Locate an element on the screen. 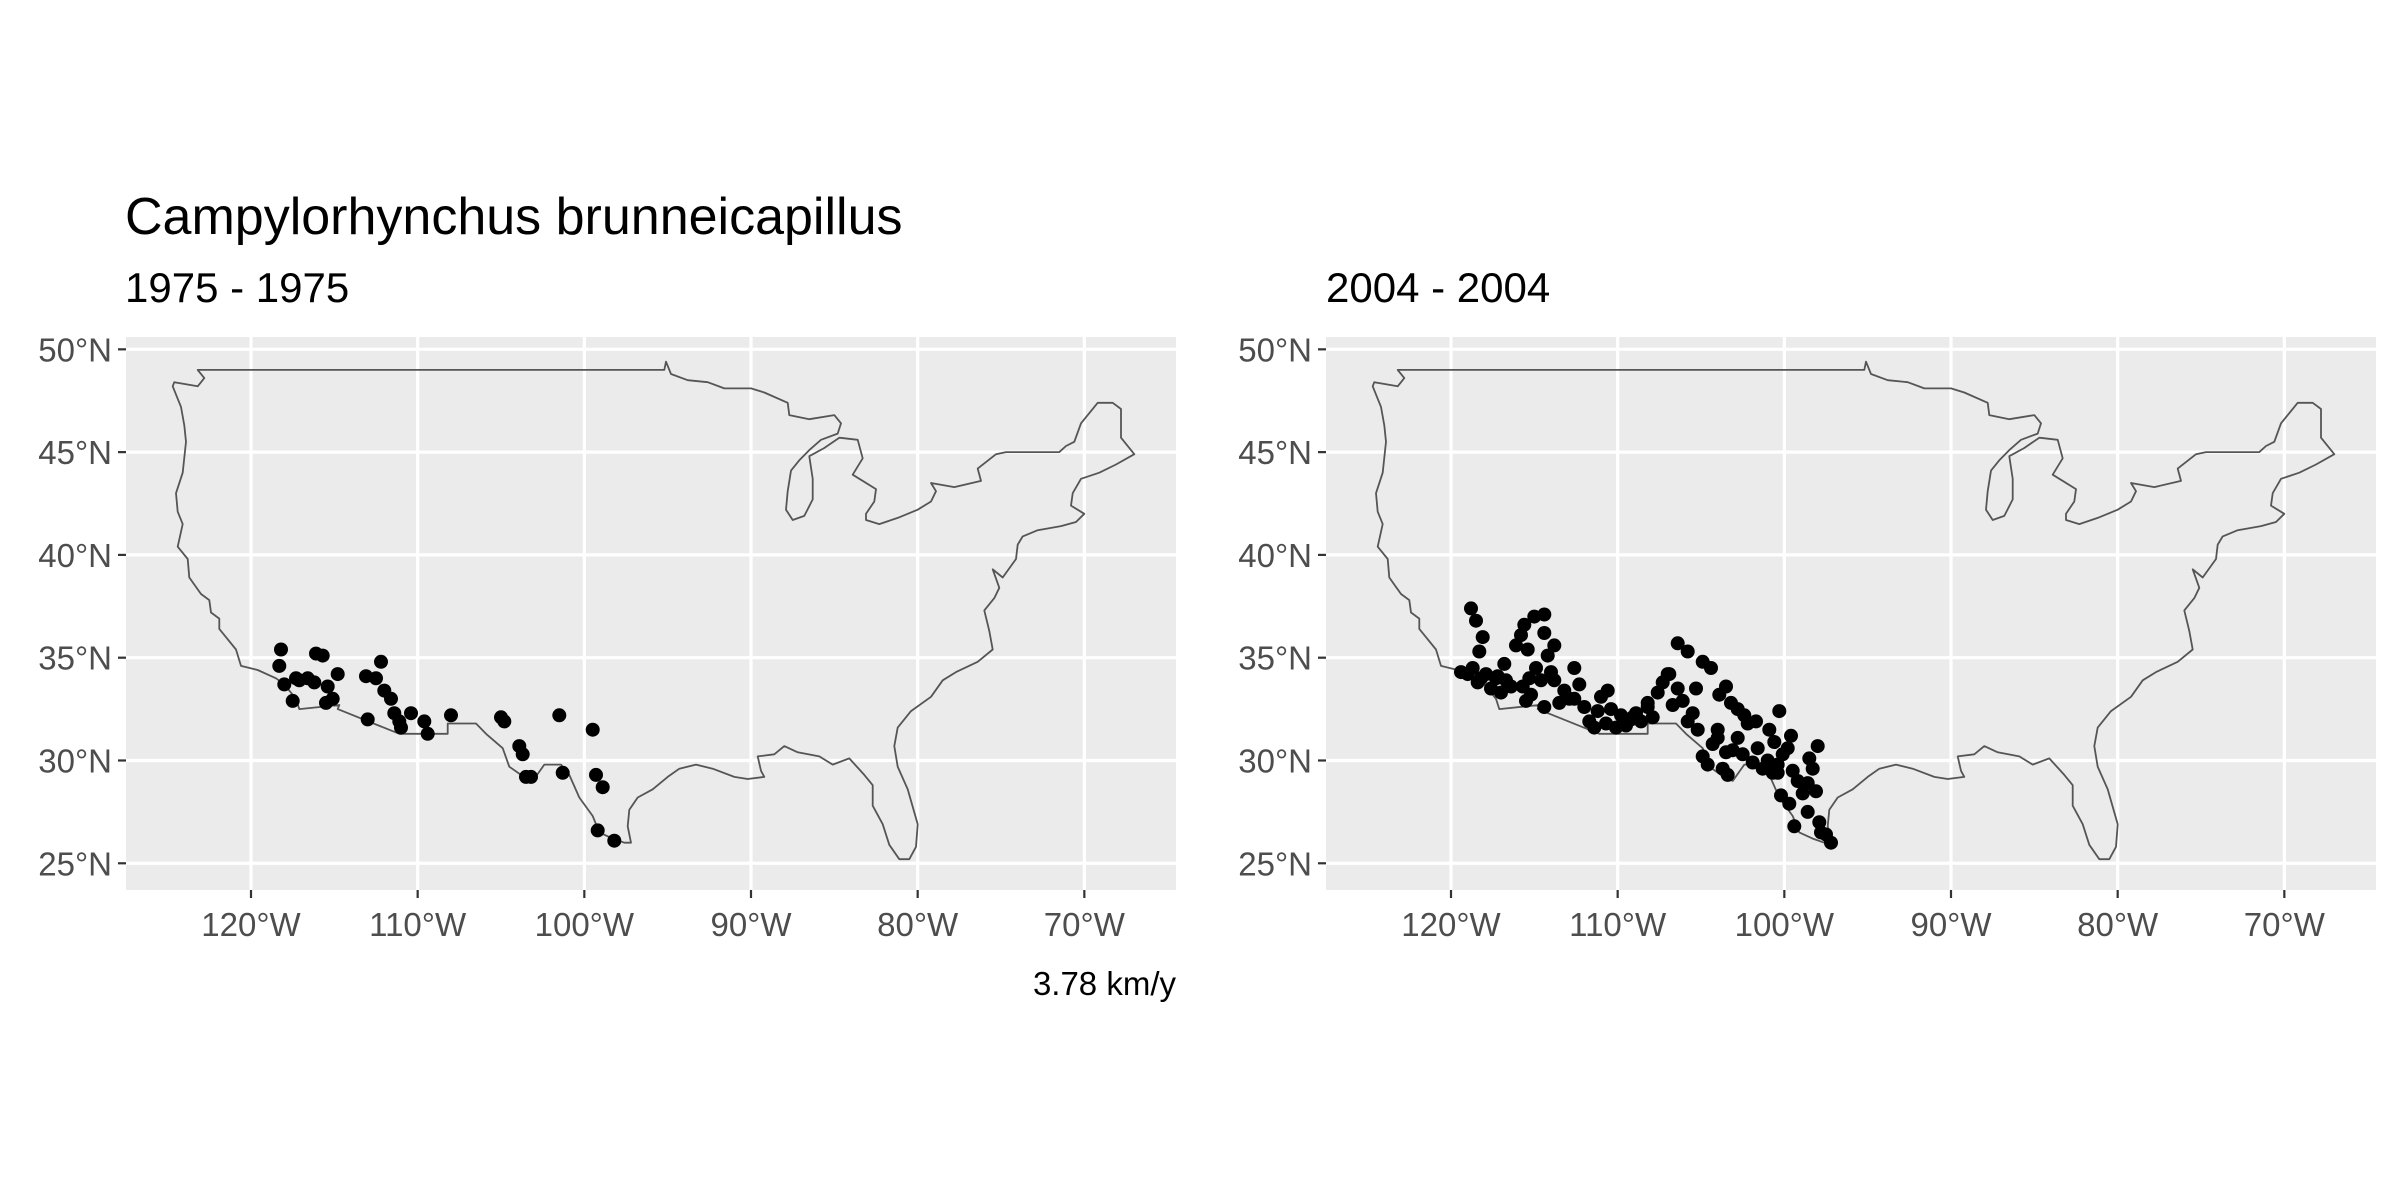 This screenshot has width=2400, height=1200. range-shift-caption: 3.78 km/y is located at coordinates (1105, 983).